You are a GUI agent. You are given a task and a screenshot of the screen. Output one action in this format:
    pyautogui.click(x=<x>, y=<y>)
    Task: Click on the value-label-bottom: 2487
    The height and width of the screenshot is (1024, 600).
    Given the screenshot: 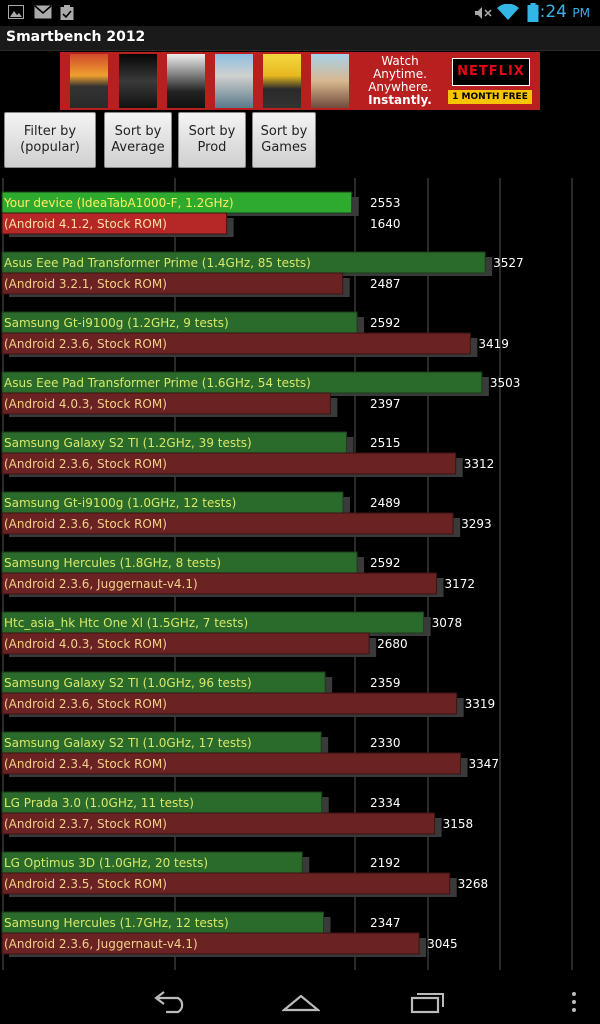 What is the action you would take?
    pyautogui.click(x=385, y=284)
    